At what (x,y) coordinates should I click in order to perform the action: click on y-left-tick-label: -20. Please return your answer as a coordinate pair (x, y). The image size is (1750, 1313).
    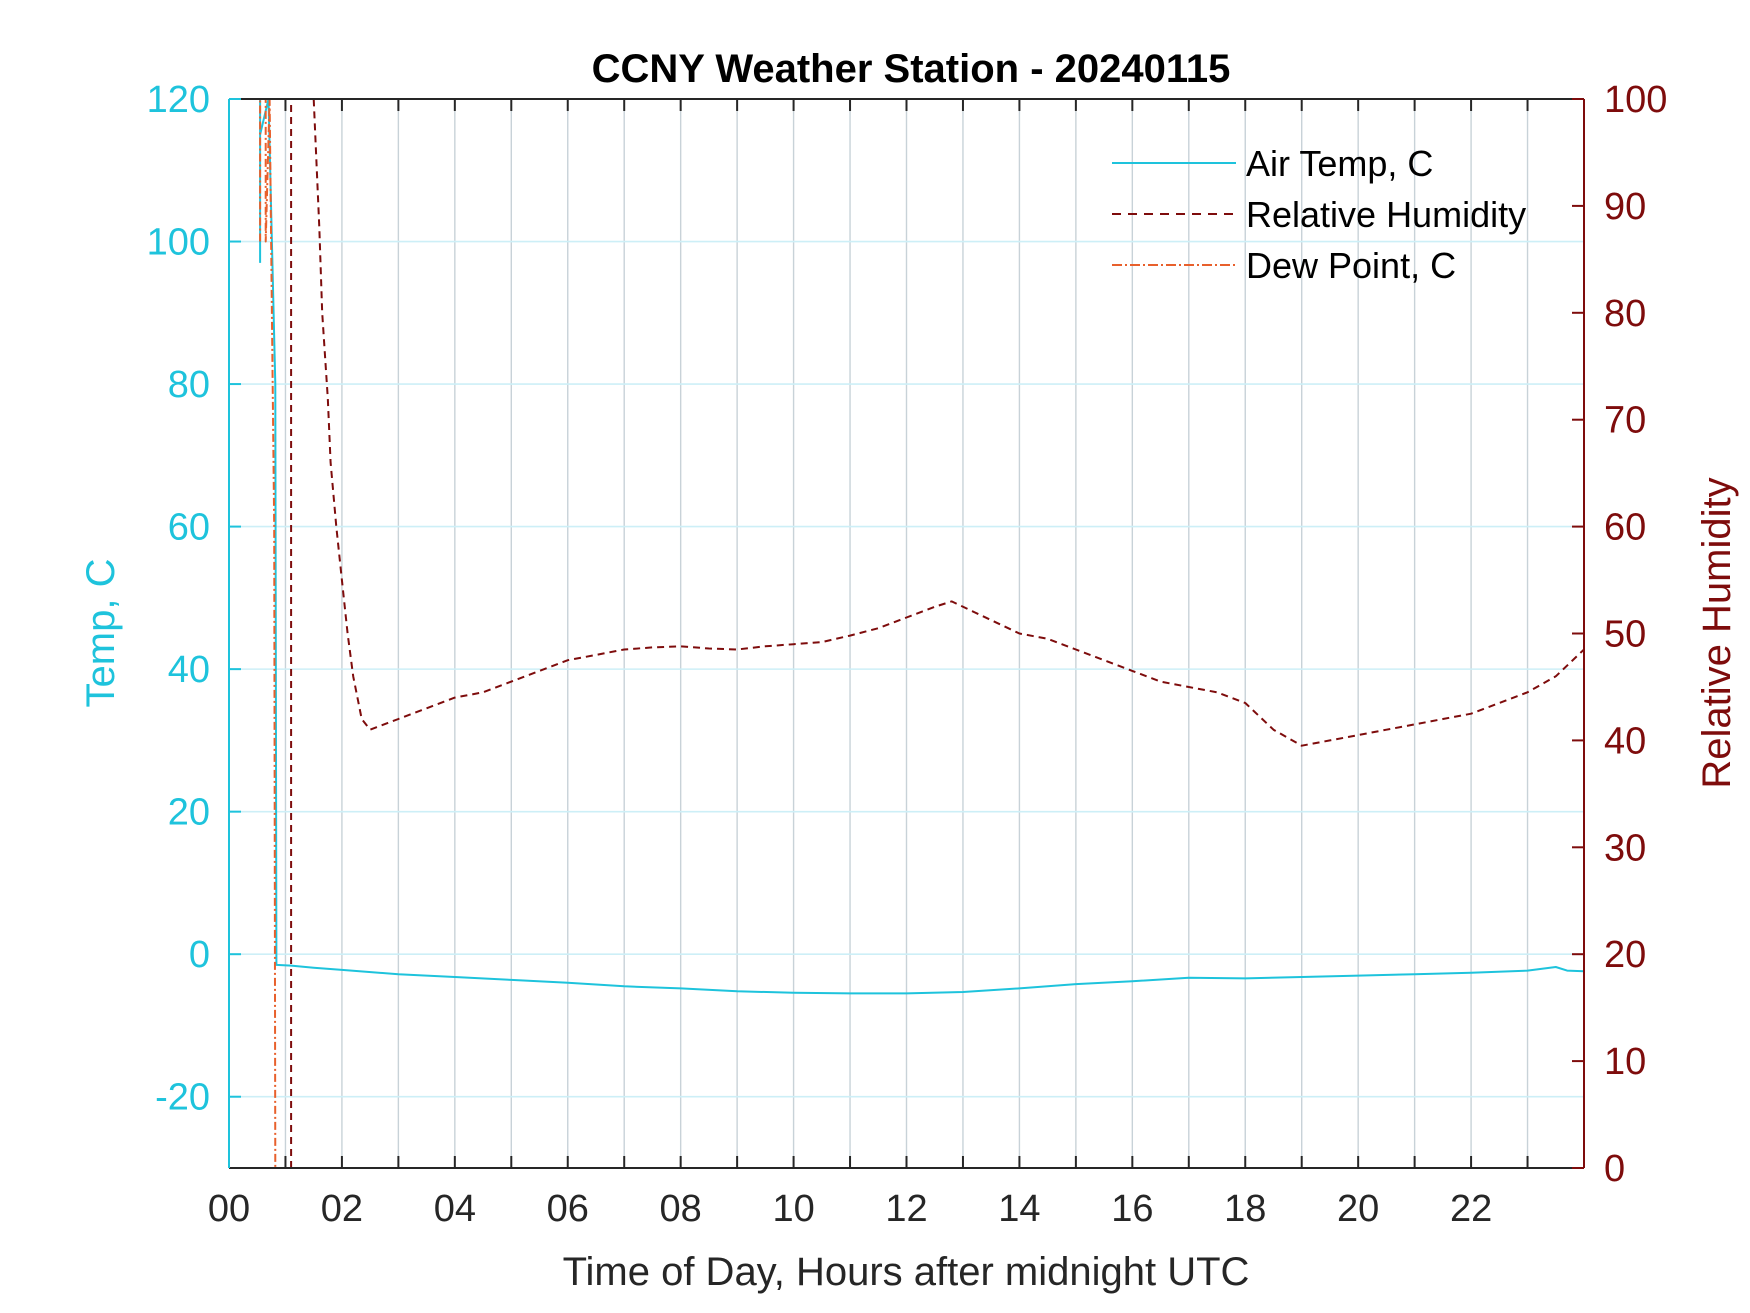
    Looking at the image, I should click on (182, 1098).